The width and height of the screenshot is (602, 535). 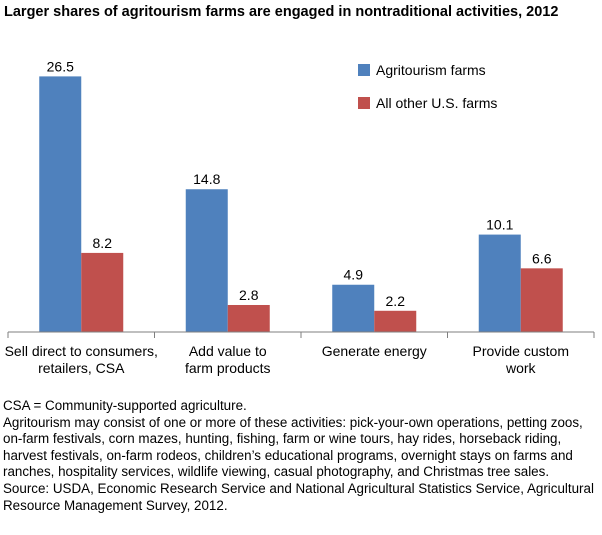 I want to click on data-label: 6.6, so click(x=542, y=258).